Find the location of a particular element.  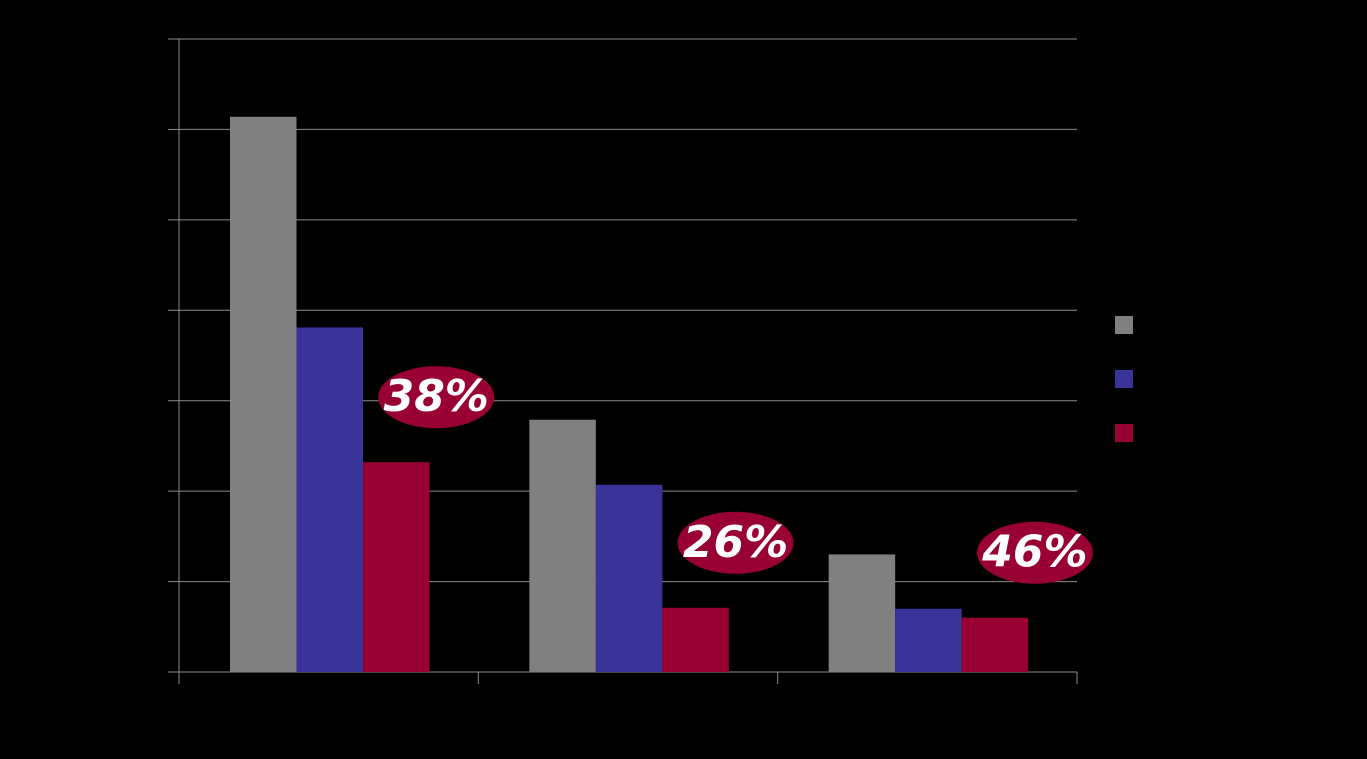

annotation: 46% is located at coordinates (1034, 552).